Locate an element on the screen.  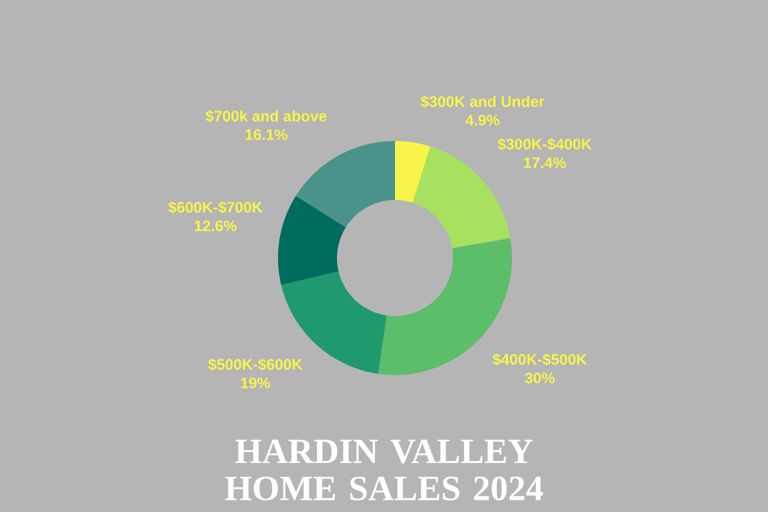
data-label: 4.9% is located at coordinates (483, 120).